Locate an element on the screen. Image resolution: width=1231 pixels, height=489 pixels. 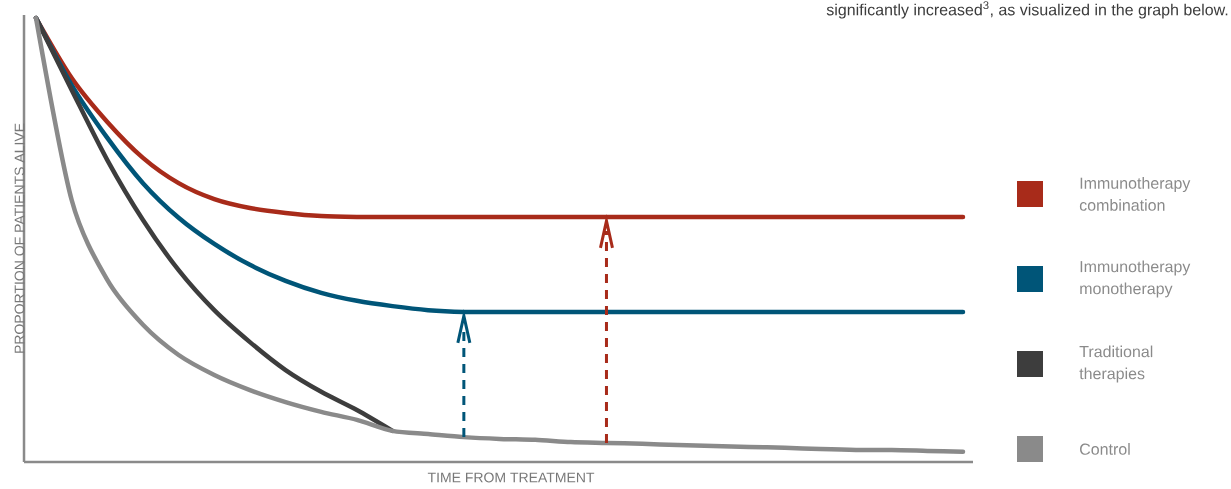
legend-label: Immunotherapy monotherapy is located at coordinates (1135, 279).